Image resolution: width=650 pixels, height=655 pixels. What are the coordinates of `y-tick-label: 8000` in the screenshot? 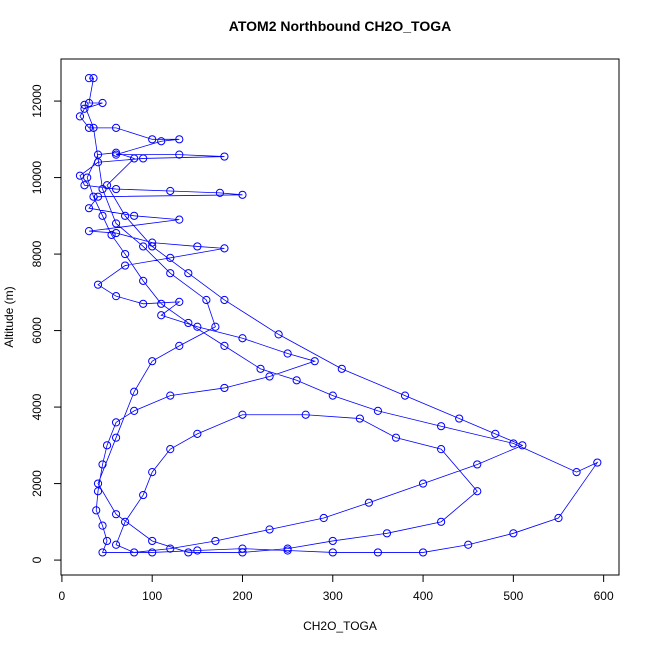 It's located at (37, 253).